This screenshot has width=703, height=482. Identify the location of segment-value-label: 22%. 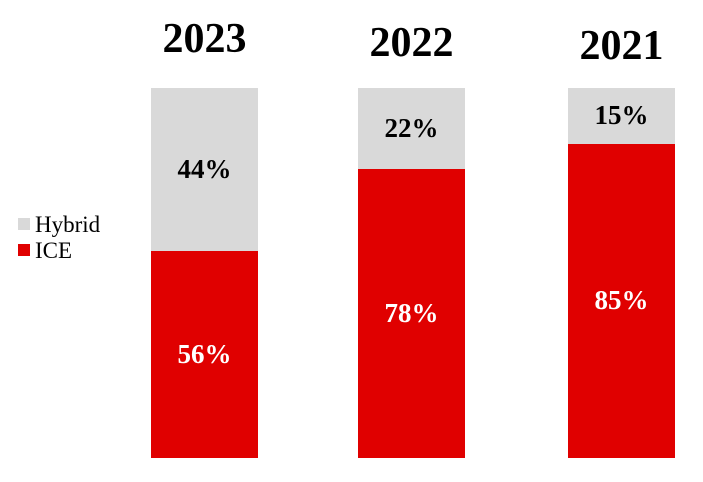
(411, 128).